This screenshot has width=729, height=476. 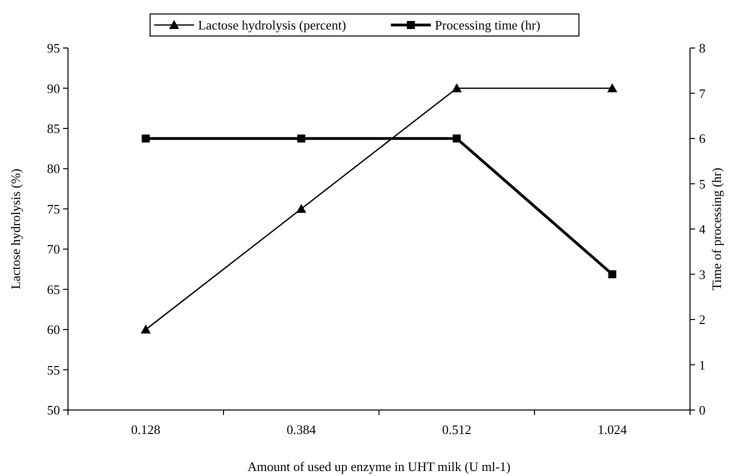 What do you see at coordinates (15, 229) in the screenshot?
I see `y-axis-title: Lactose hydrolysis (%)` at bounding box center [15, 229].